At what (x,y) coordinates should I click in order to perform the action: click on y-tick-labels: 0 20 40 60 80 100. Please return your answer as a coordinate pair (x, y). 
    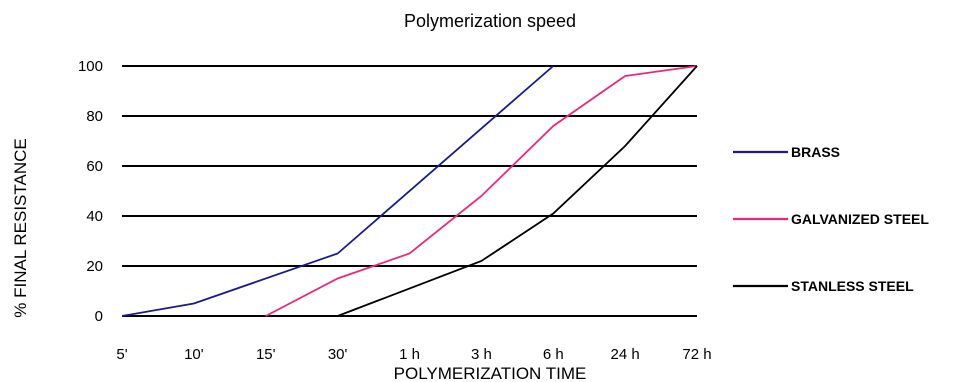
    Looking at the image, I should click on (90, 191).